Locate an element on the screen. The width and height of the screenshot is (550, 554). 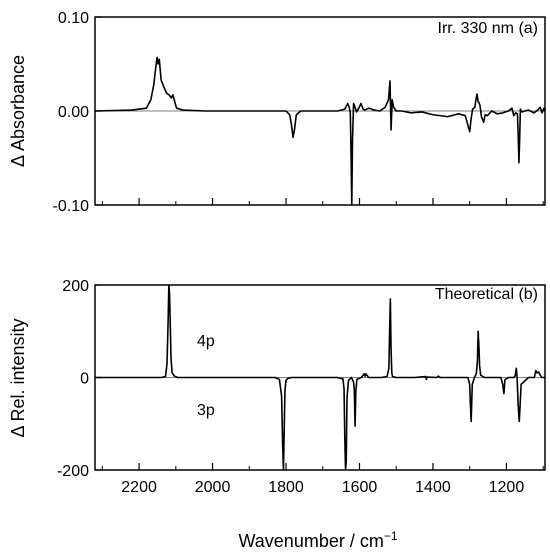
y-axis-title-b: Δ Rel. intensity is located at coordinates (18, 377).